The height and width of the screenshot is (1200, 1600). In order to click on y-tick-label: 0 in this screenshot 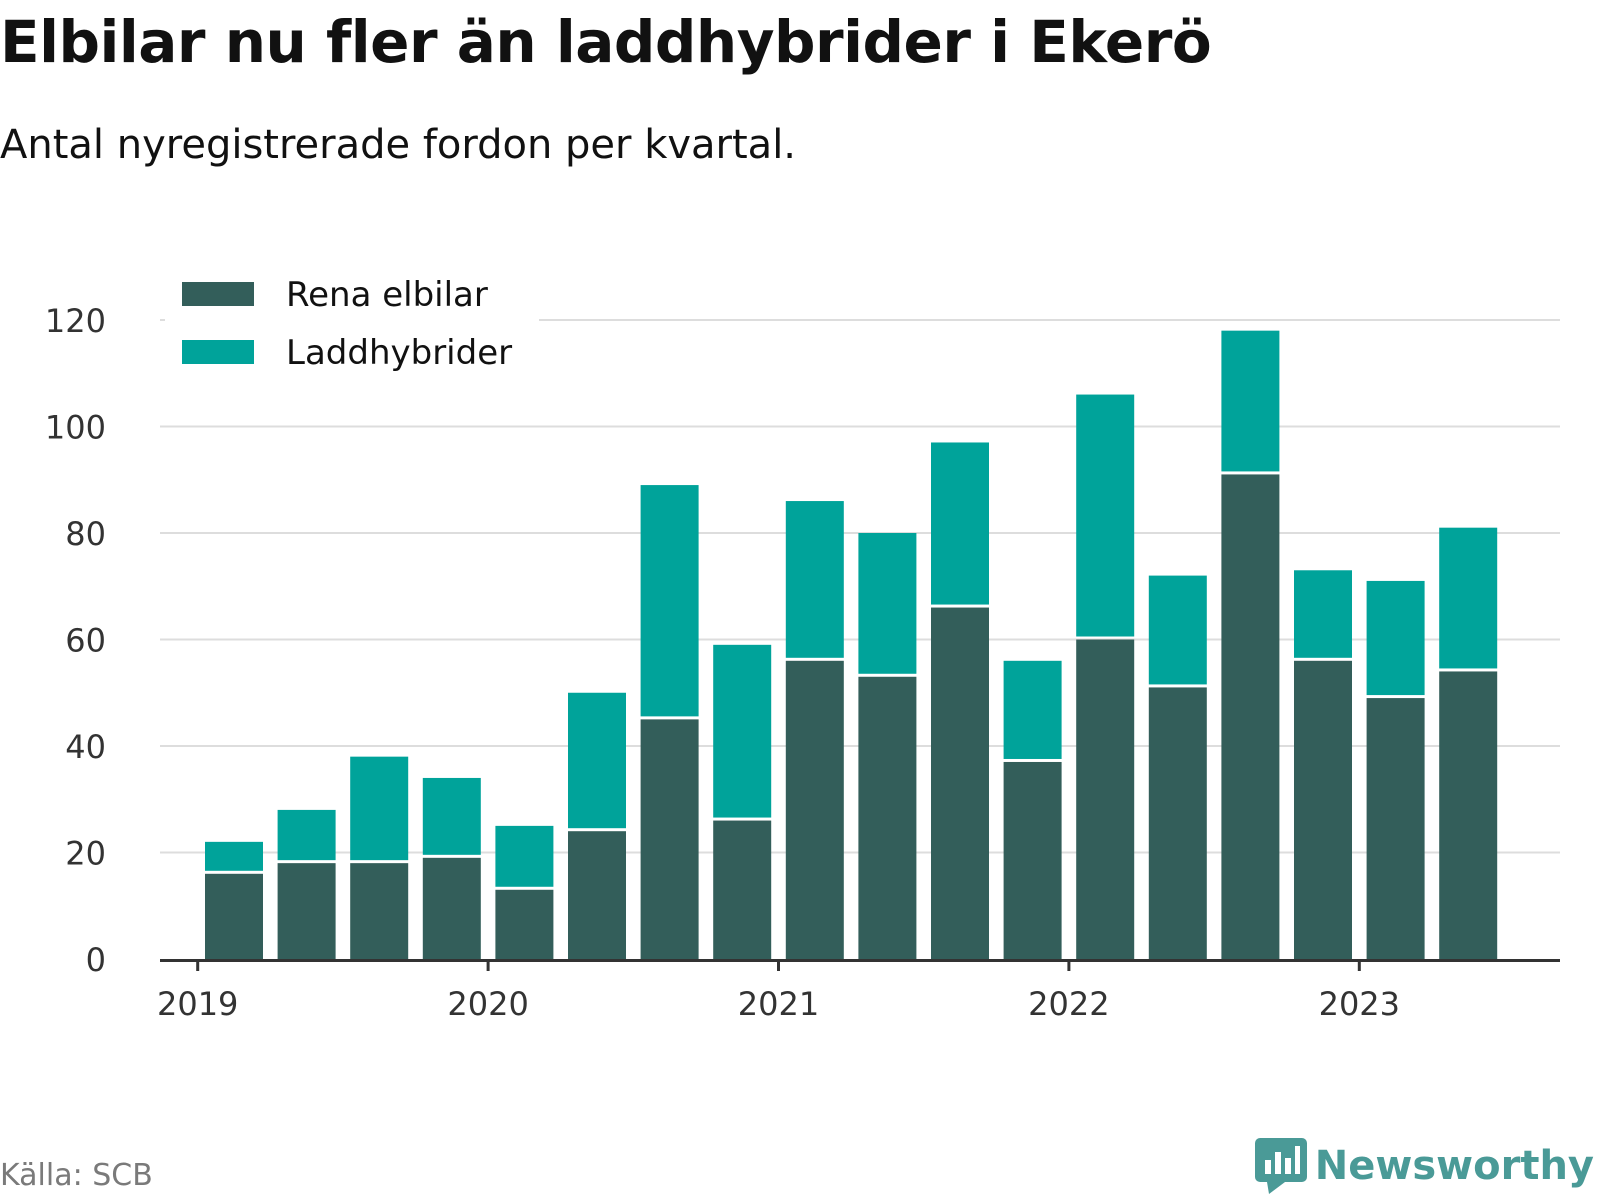, I will do `click(96, 960)`.